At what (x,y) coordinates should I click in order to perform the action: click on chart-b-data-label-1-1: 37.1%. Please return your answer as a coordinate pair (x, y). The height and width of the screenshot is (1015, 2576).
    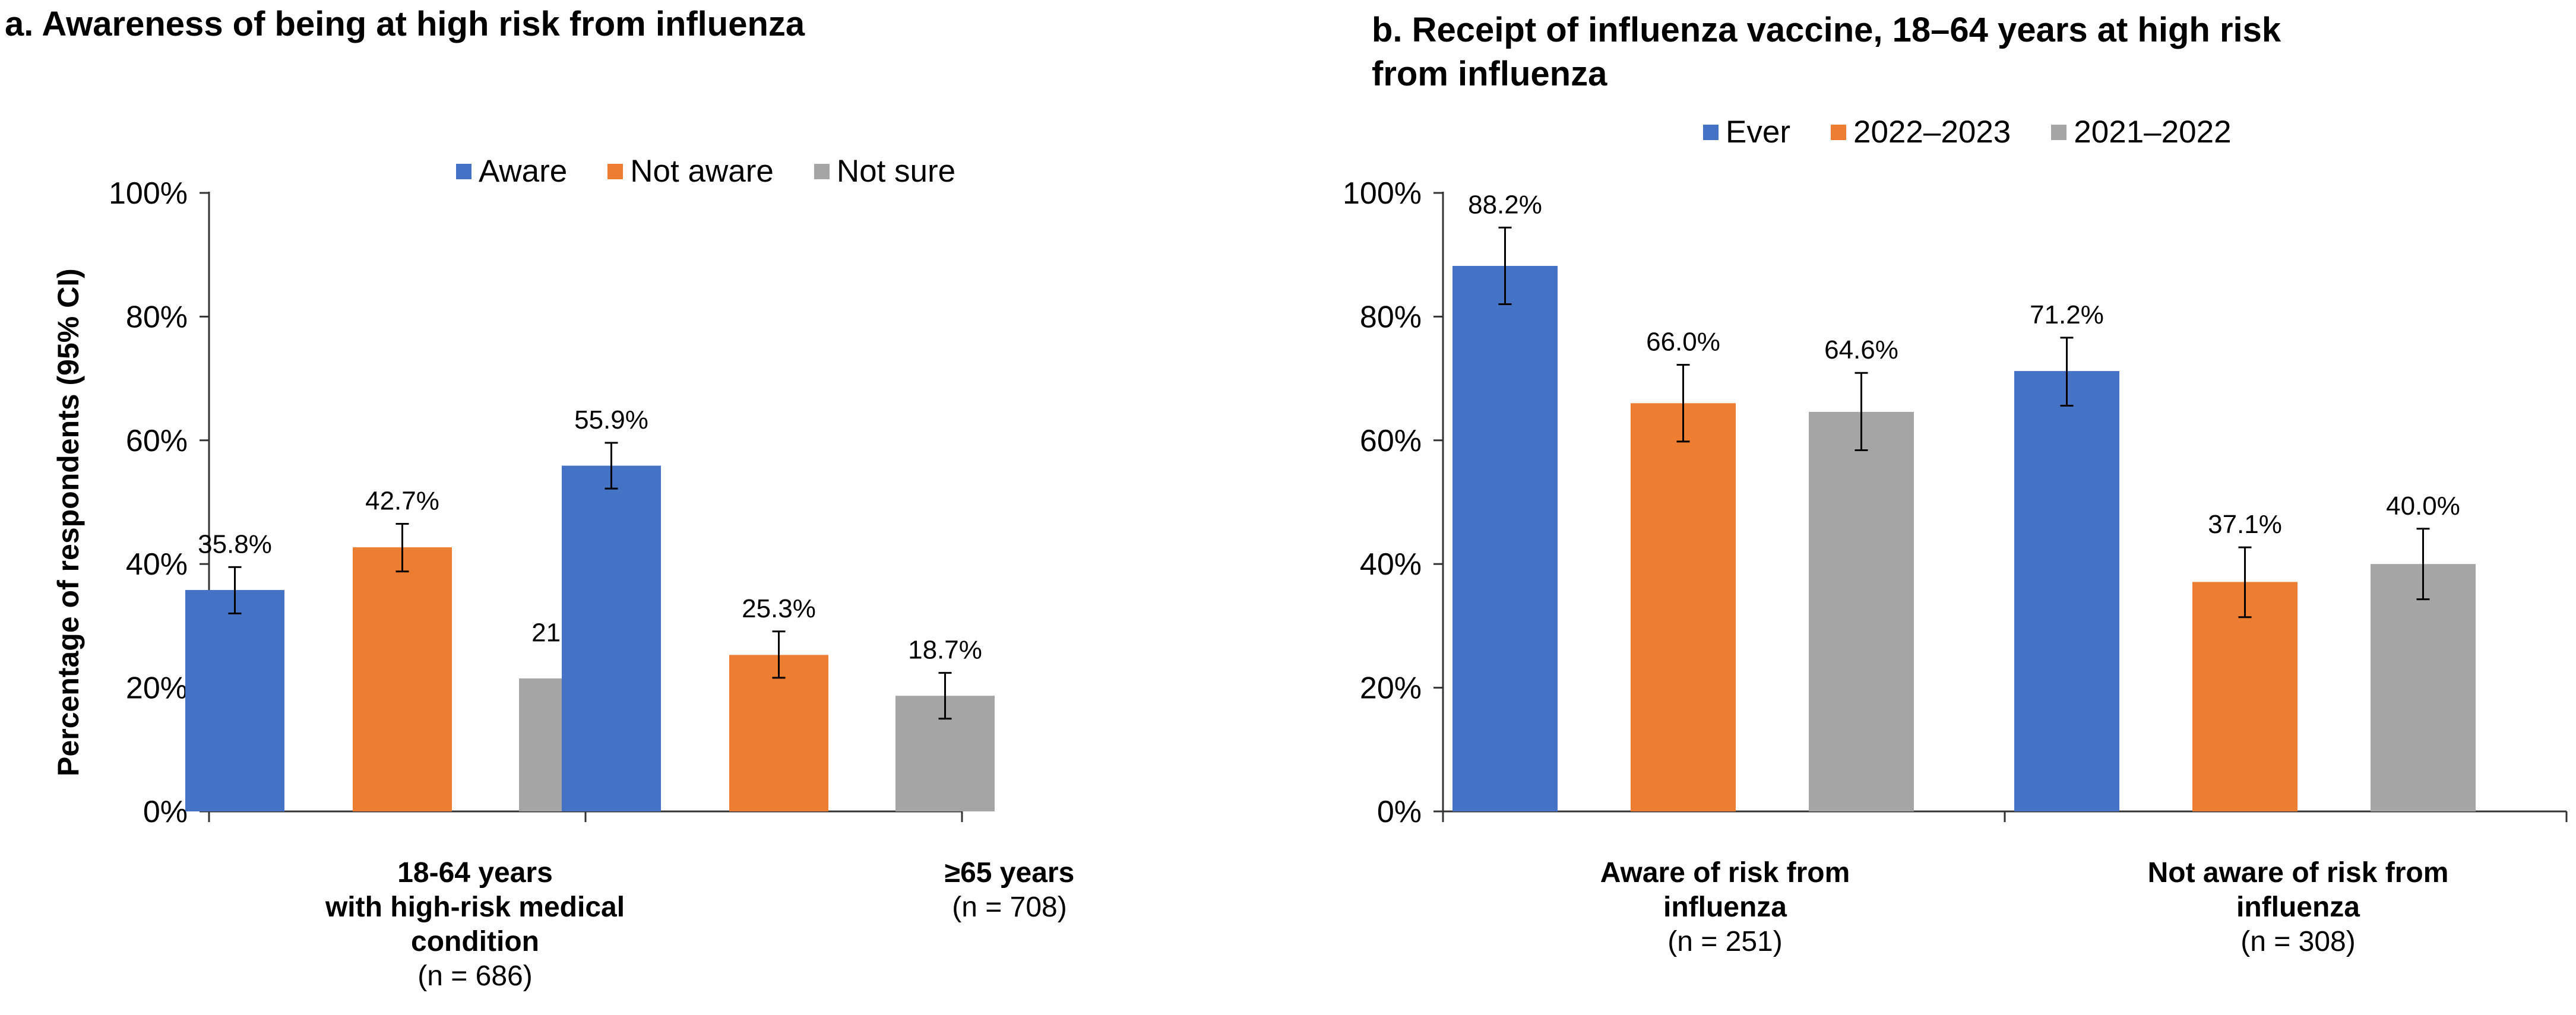
    Looking at the image, I should click on (2245, 524).